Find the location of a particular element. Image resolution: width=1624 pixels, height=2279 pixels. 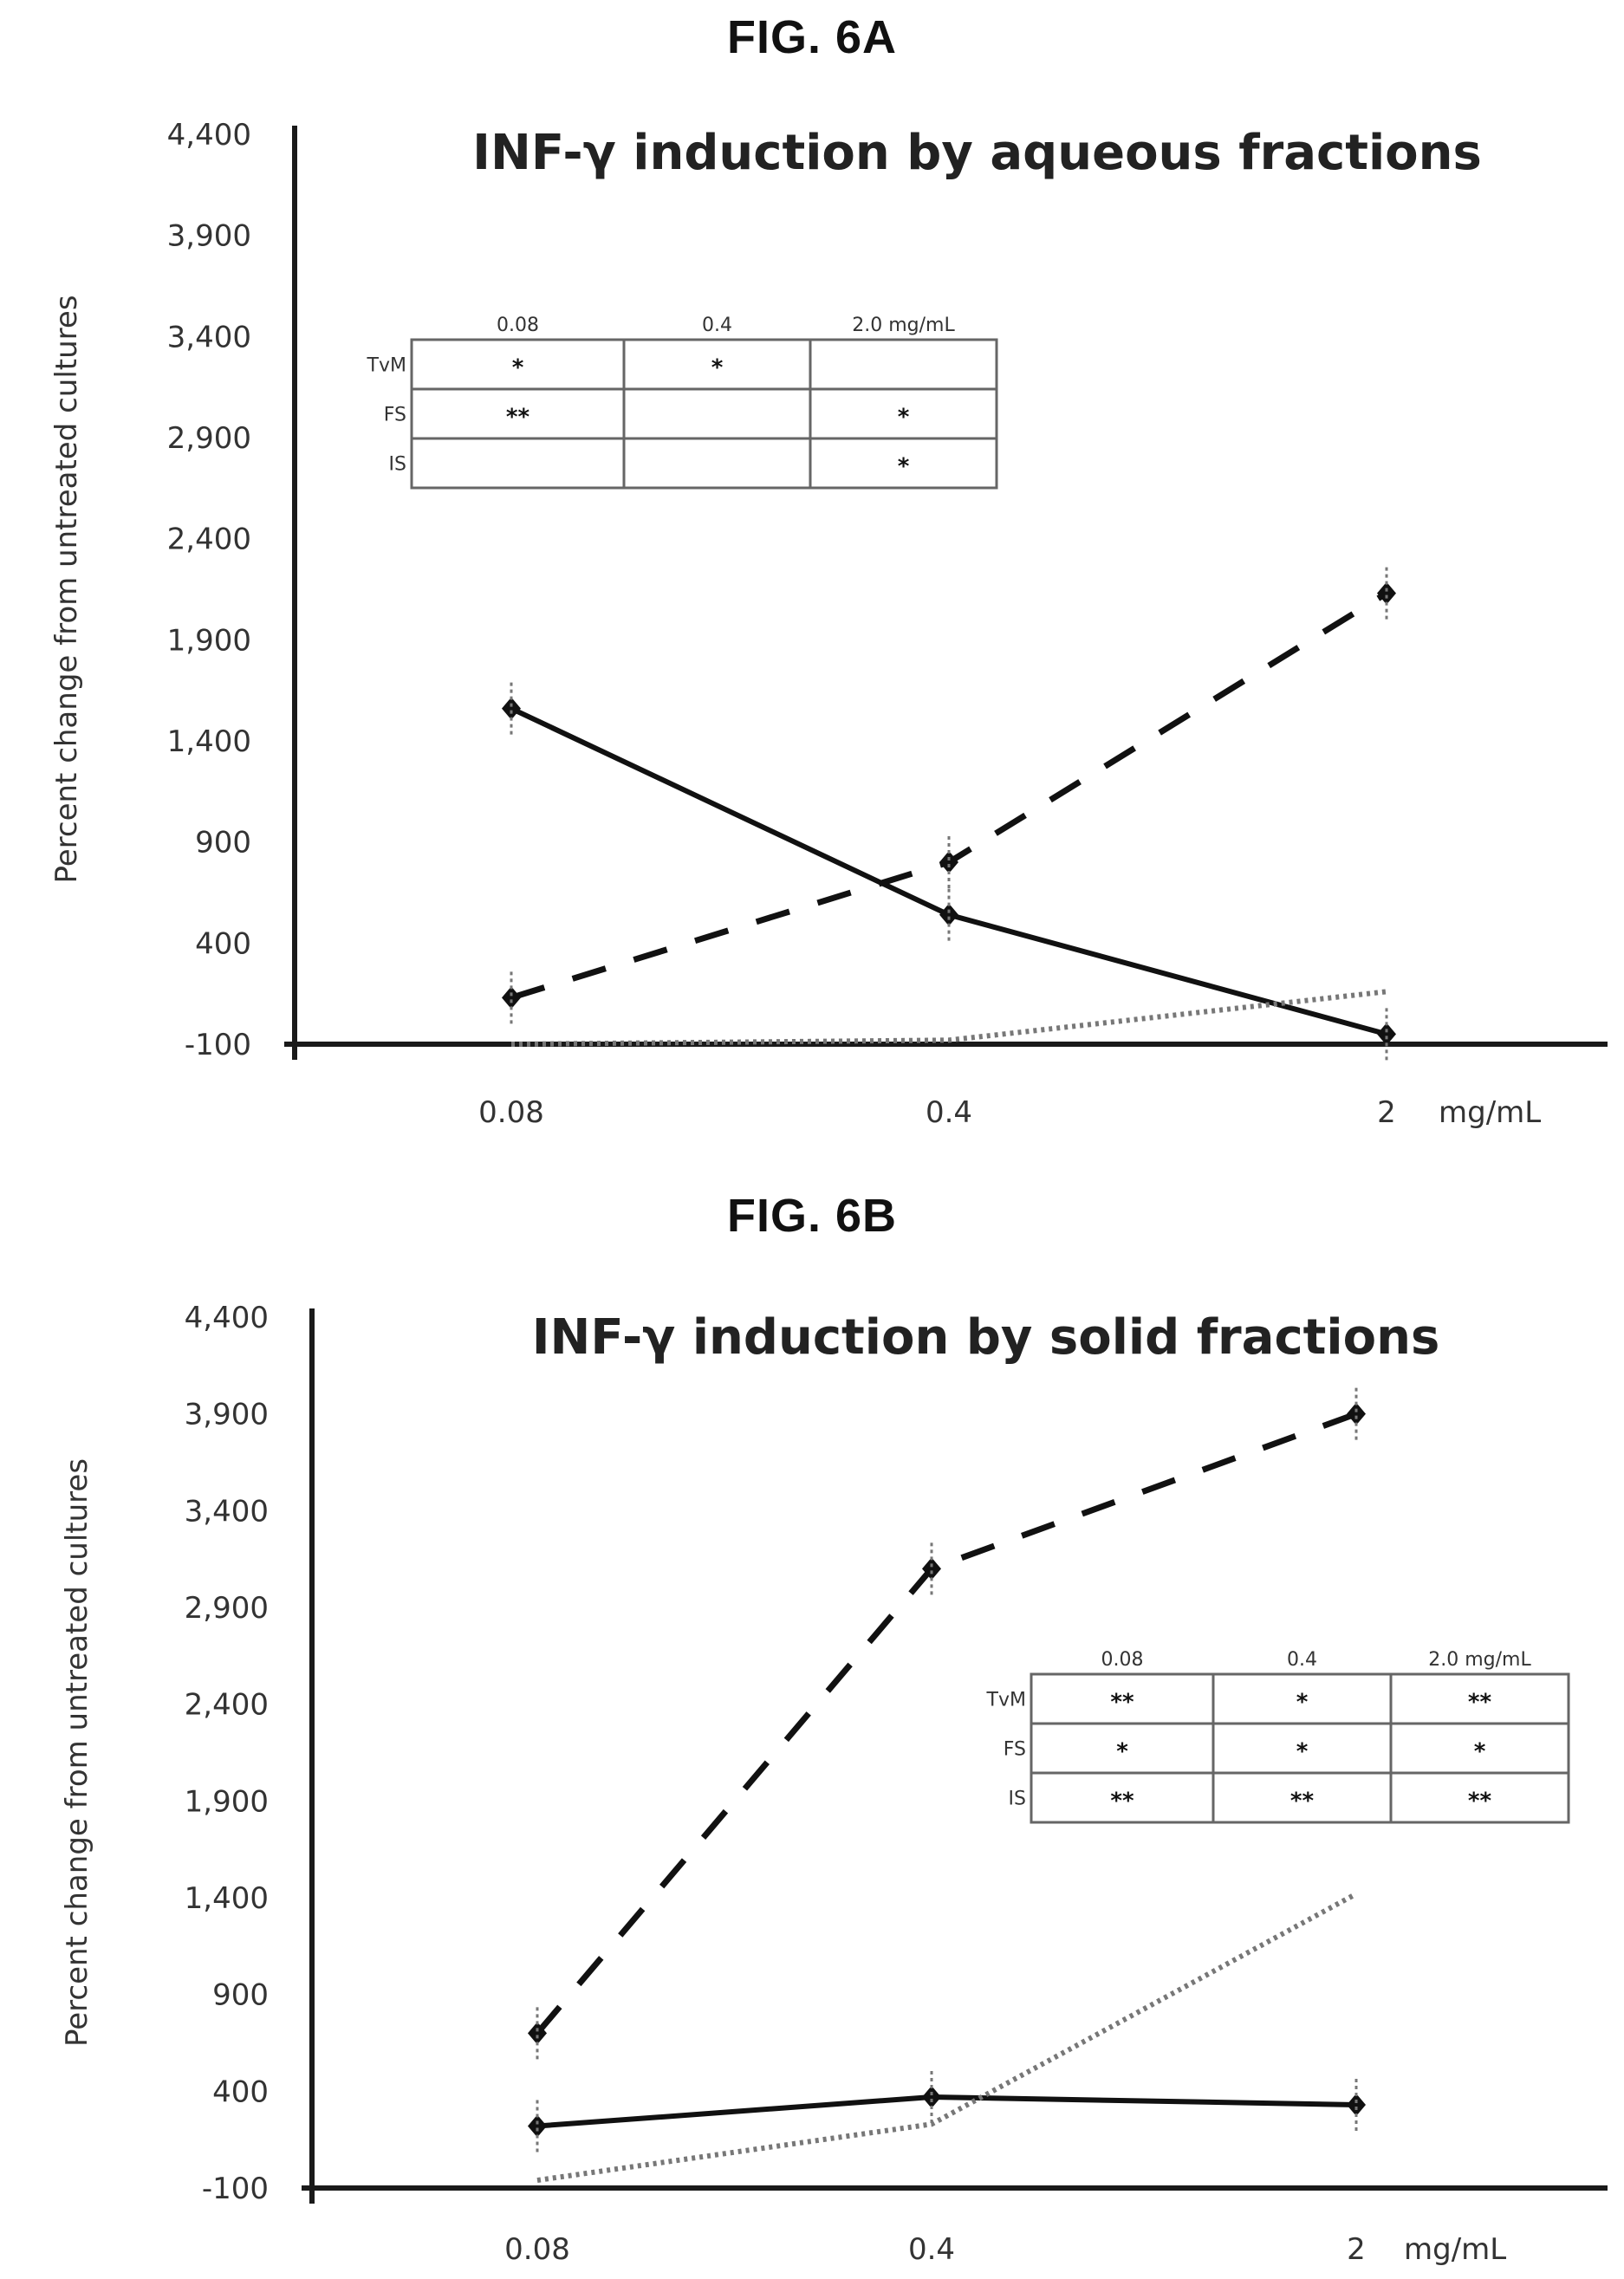

figure-6b-label: FIG. 6B is located at coordinates (812, 1216).